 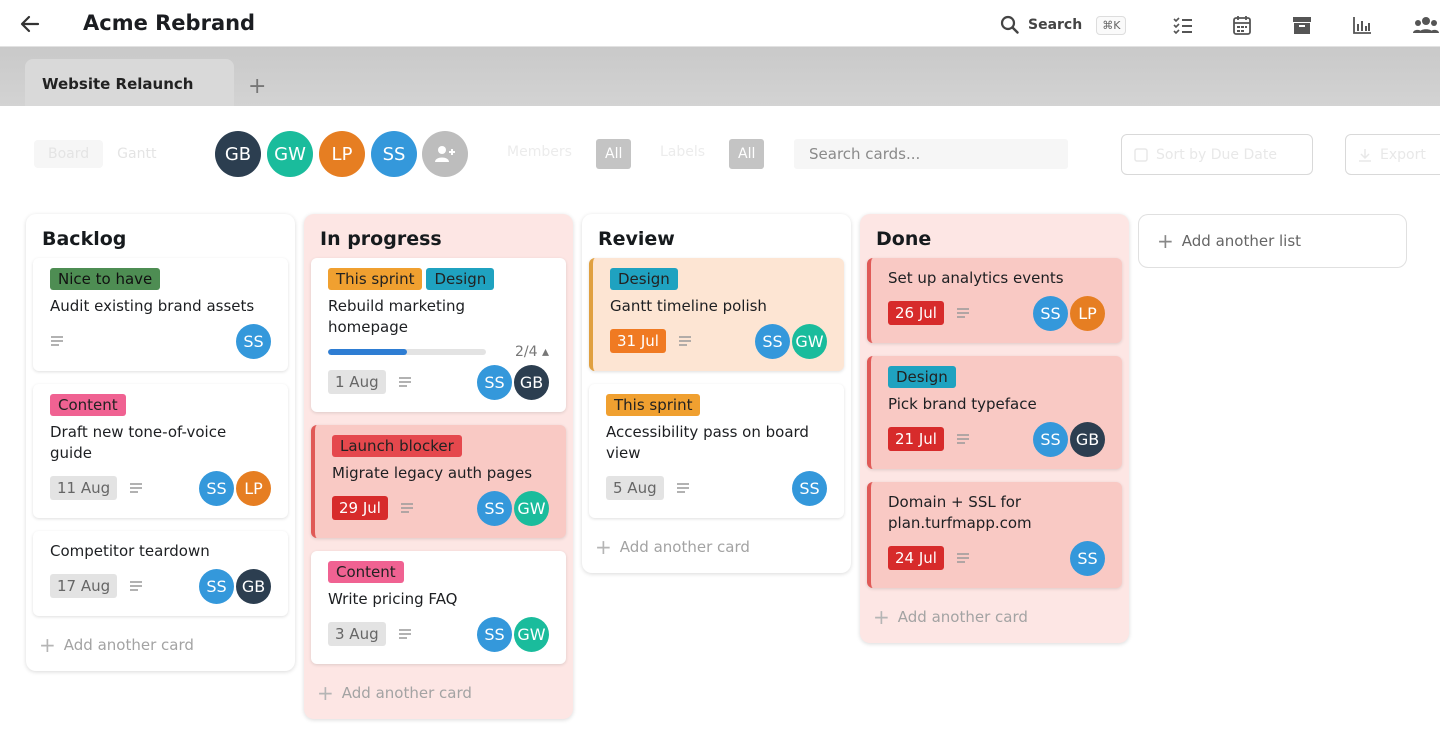 I want to click on card-label: Design, so click(x=644, y=279).